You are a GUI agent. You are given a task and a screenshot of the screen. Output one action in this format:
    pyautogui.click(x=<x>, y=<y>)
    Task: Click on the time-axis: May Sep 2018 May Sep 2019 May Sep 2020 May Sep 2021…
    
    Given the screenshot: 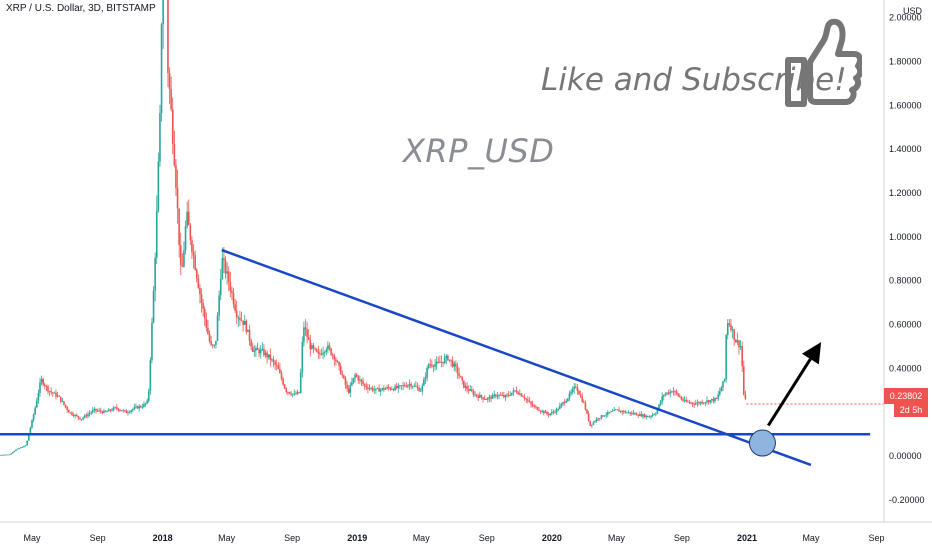 What is the action you would take?
    pyautogui.click(x=466, y=532)
    